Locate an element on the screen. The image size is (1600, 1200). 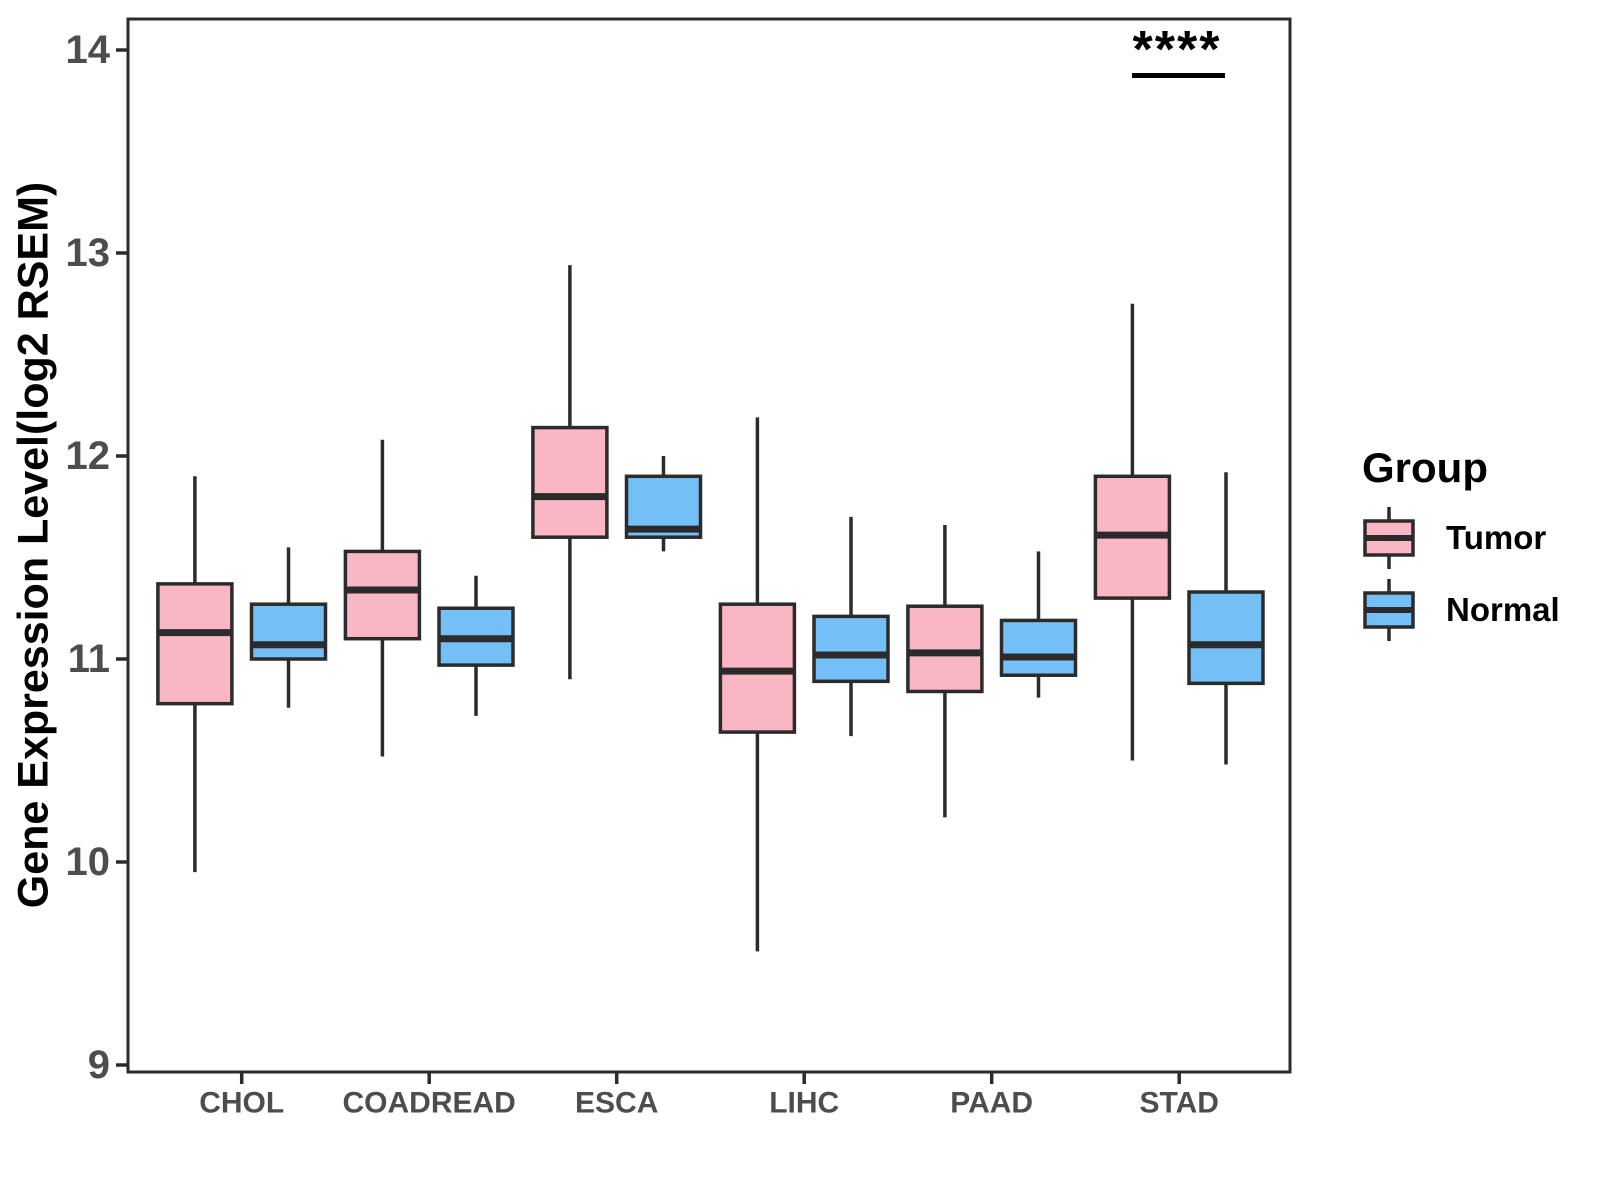
legend-entry-tumor: Tumor is located at coordinates (1461, 538).